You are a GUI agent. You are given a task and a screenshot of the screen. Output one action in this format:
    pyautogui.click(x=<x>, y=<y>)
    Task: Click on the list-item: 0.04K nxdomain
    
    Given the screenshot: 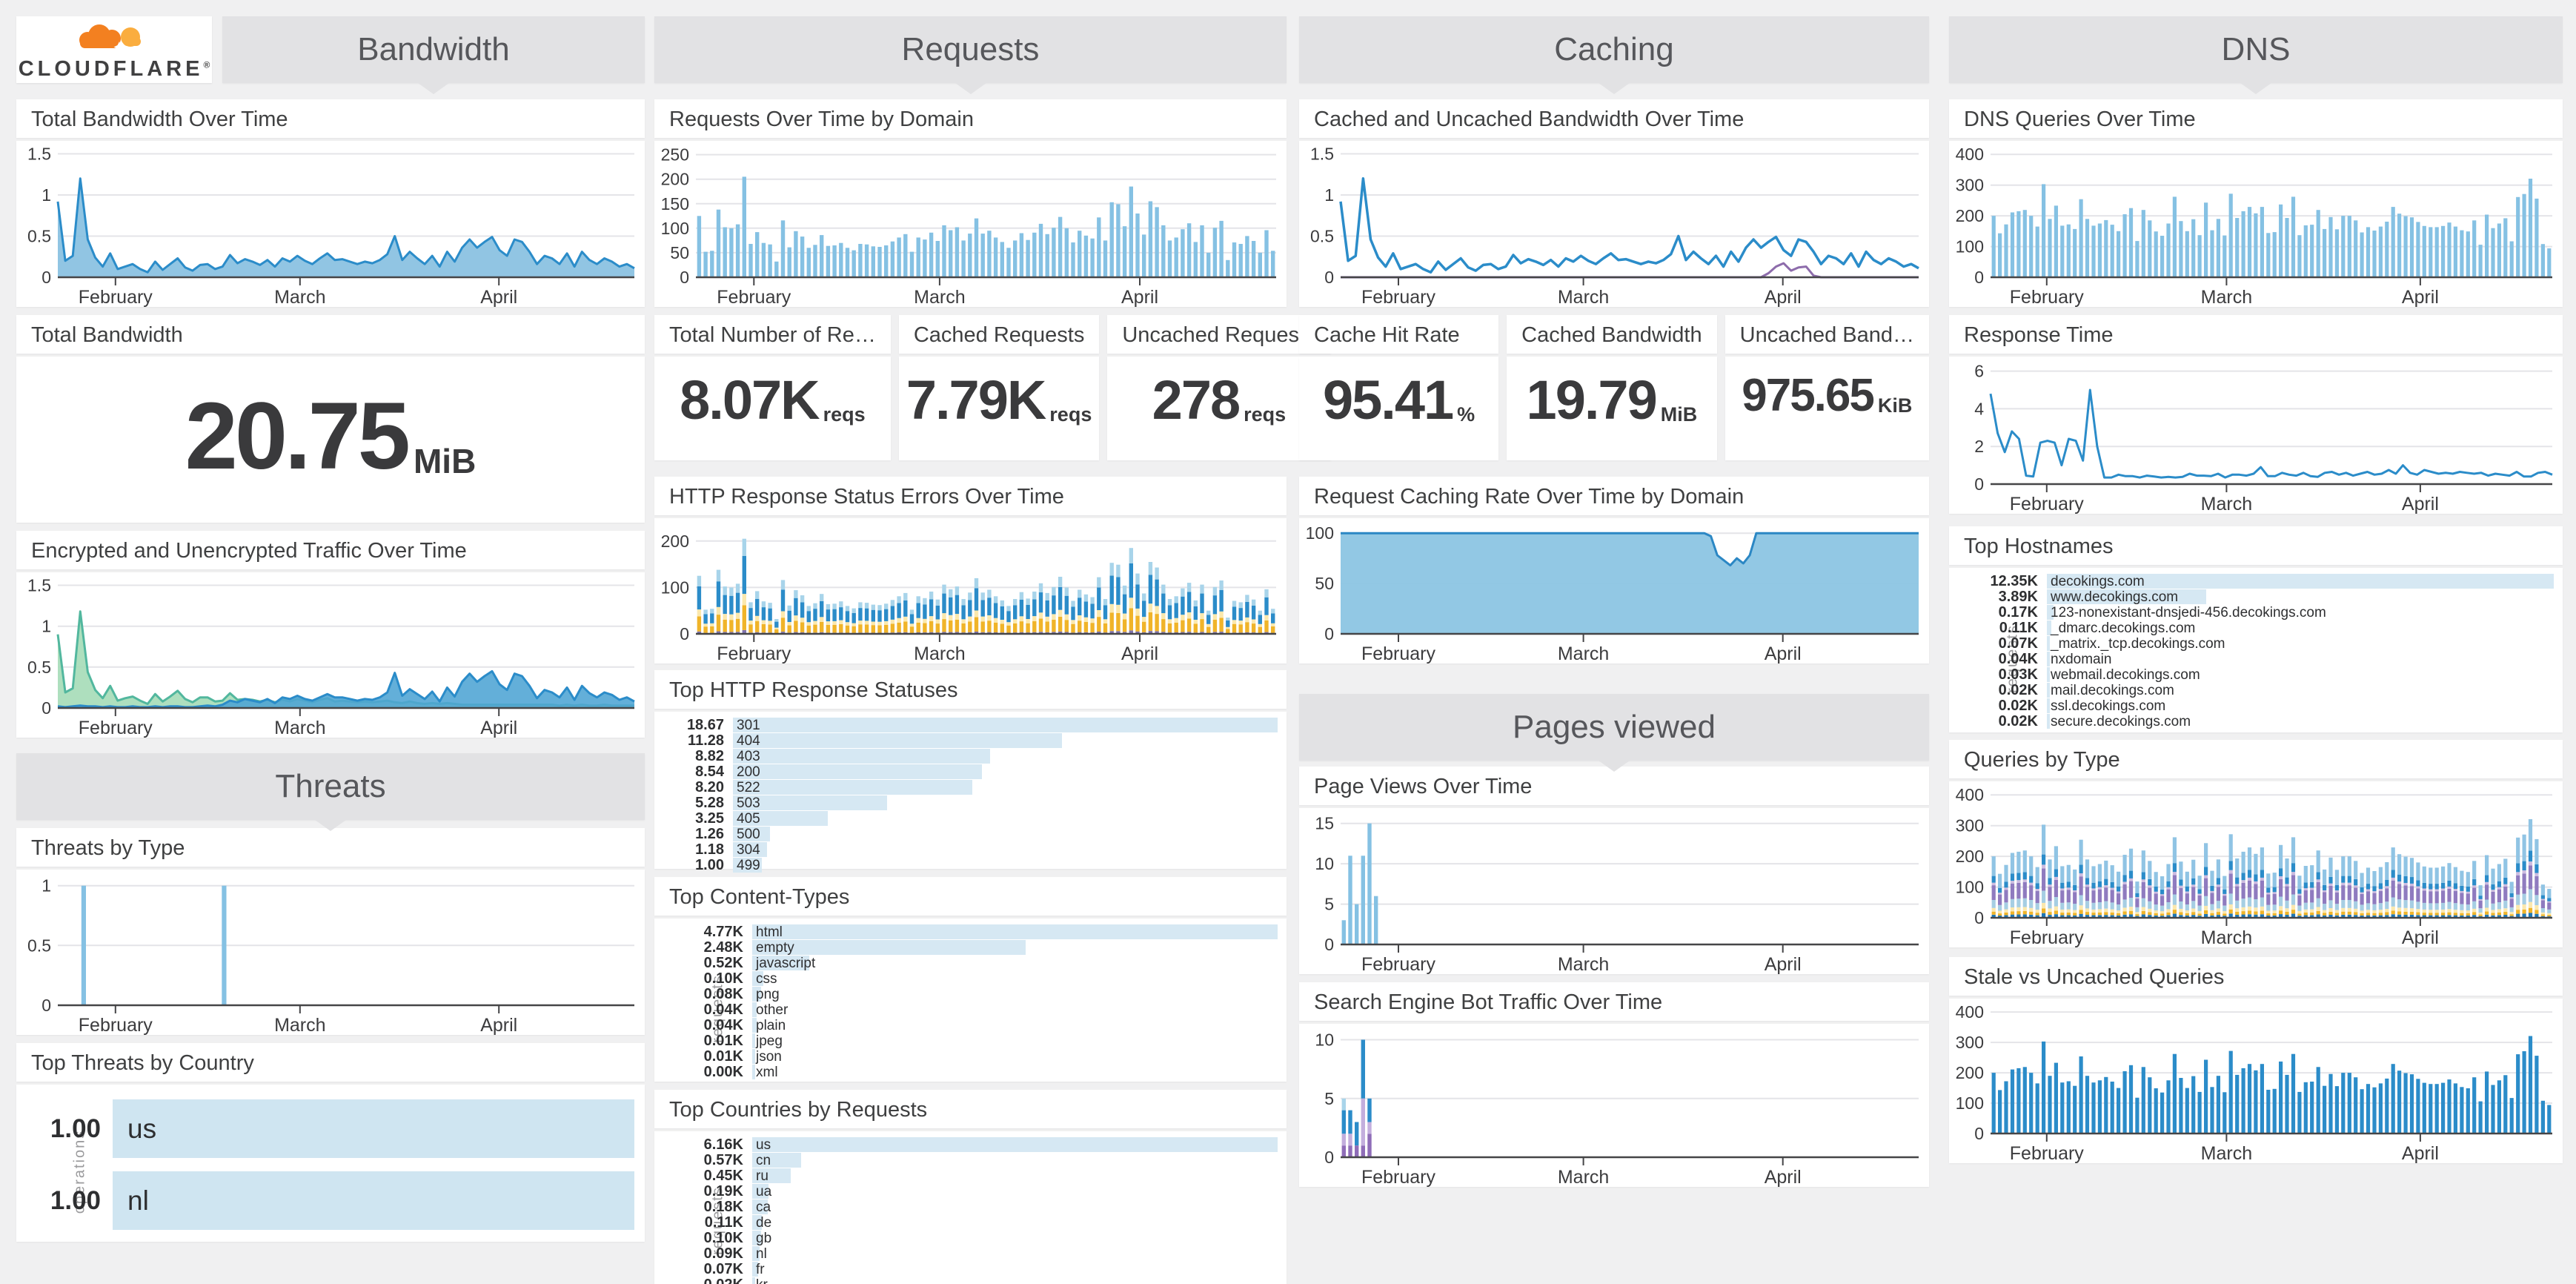 What is the action you would take?
    pyautogui.click(x=2265, y=659)
    